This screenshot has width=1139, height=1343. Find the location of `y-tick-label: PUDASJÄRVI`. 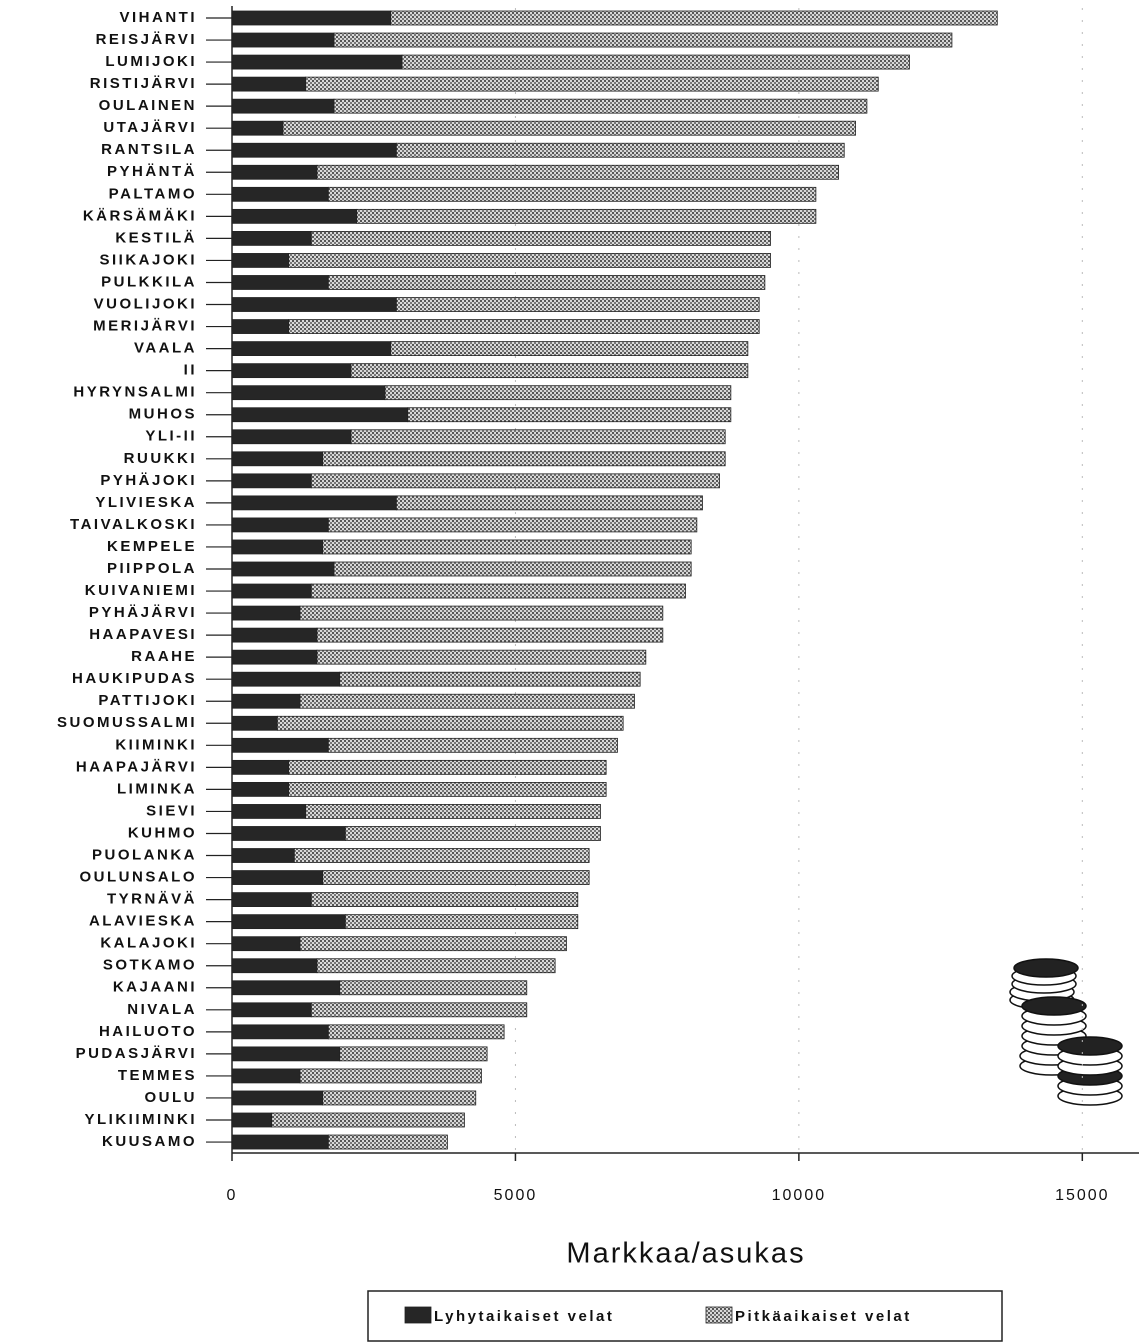

y-tick-label: PUDASJÄRVI is located at coordinates (136, 1053).